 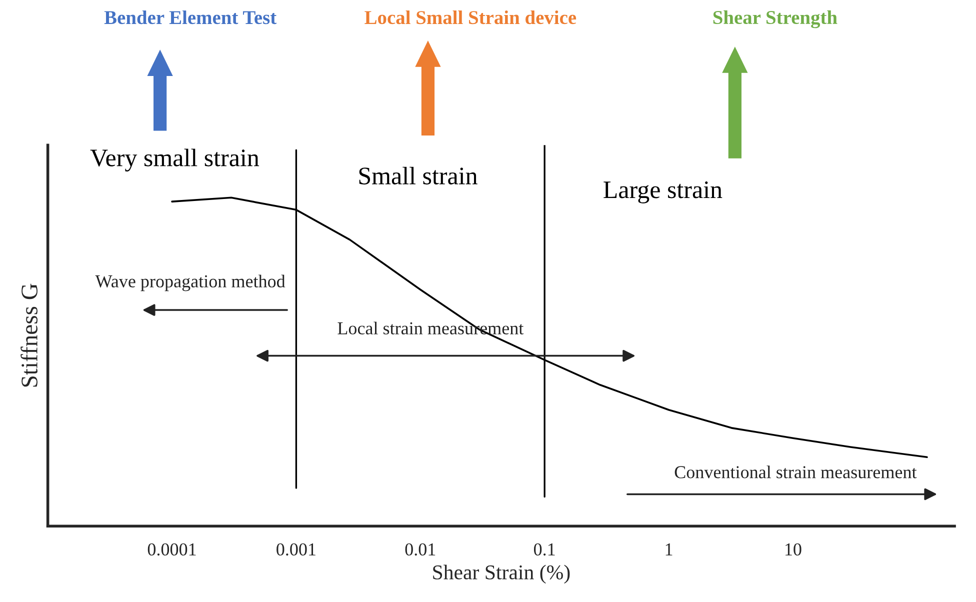 What do you see at coordinates (501, 574) in the screenshot?
I see `x-axis-title: Shear Strain (%)` at bounding box center [501, 574].